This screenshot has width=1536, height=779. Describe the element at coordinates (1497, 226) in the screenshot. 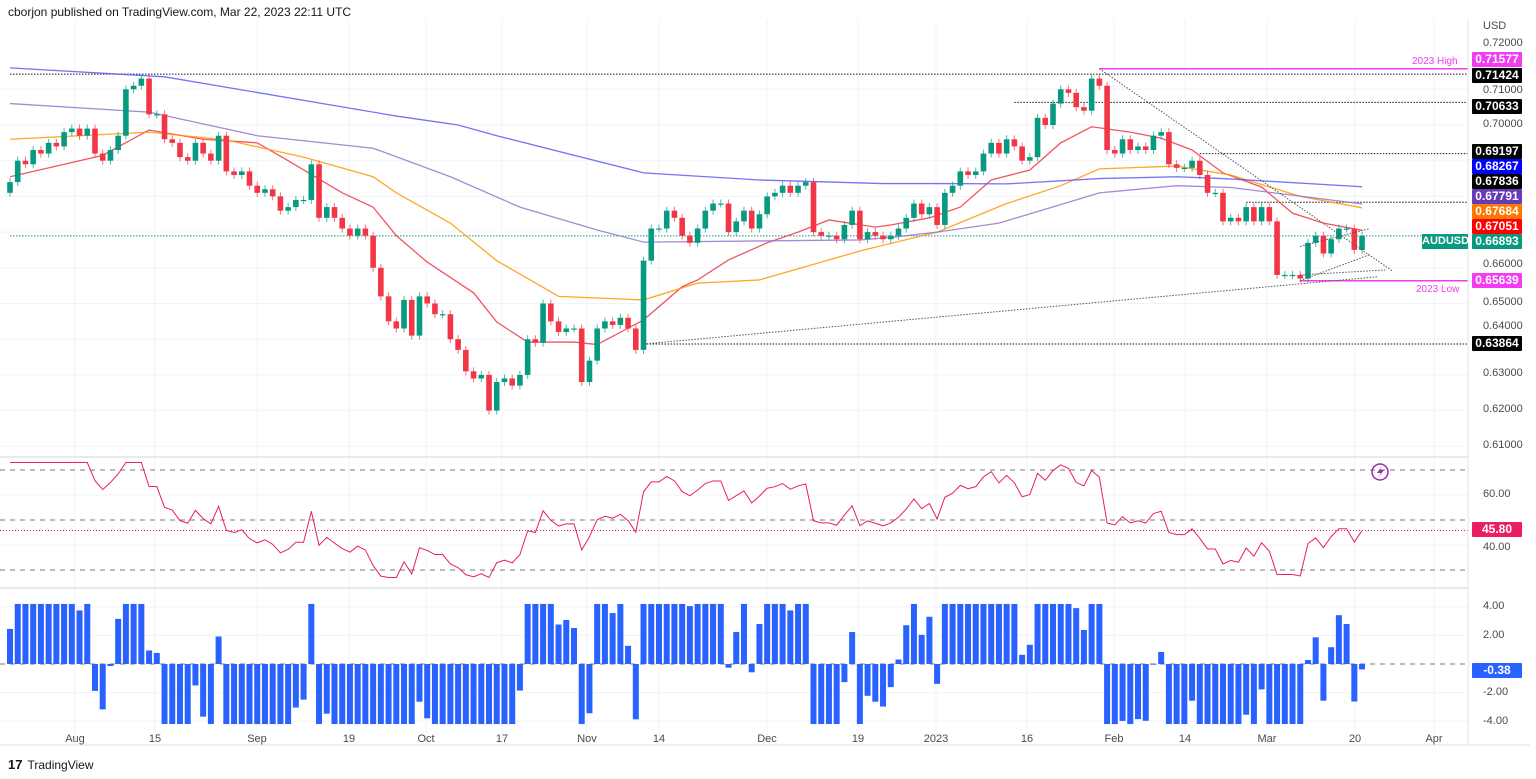

I see `price-tag: 0.67051` at that location.